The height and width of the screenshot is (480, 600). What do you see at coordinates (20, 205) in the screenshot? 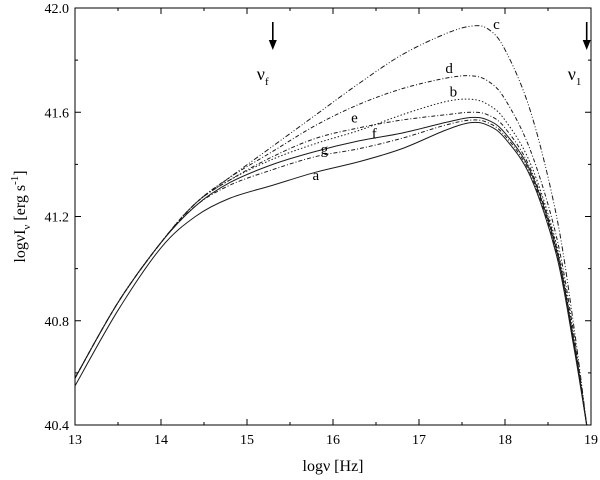
I see `y-axis-label-unit: [erg s` at bounding box center [20, 205].